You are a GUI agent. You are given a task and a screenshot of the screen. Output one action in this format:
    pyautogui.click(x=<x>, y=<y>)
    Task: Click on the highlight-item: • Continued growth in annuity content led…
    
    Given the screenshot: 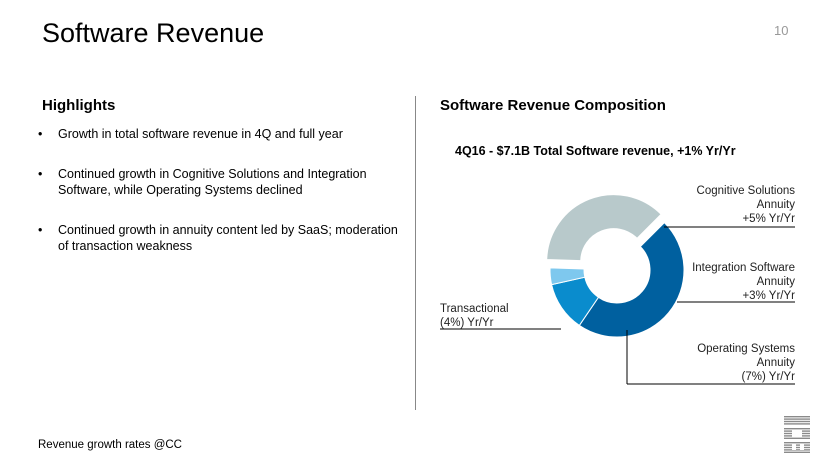 What is the action you would take?
    pyautogui.click(x=218, y=238)
    